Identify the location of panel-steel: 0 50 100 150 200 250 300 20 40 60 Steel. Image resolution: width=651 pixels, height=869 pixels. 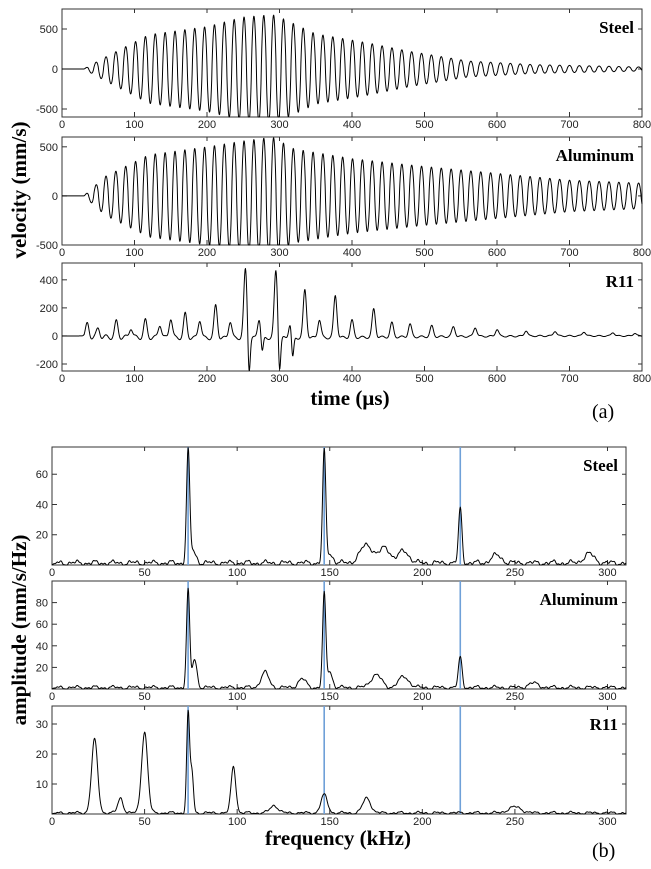
(331, 512).